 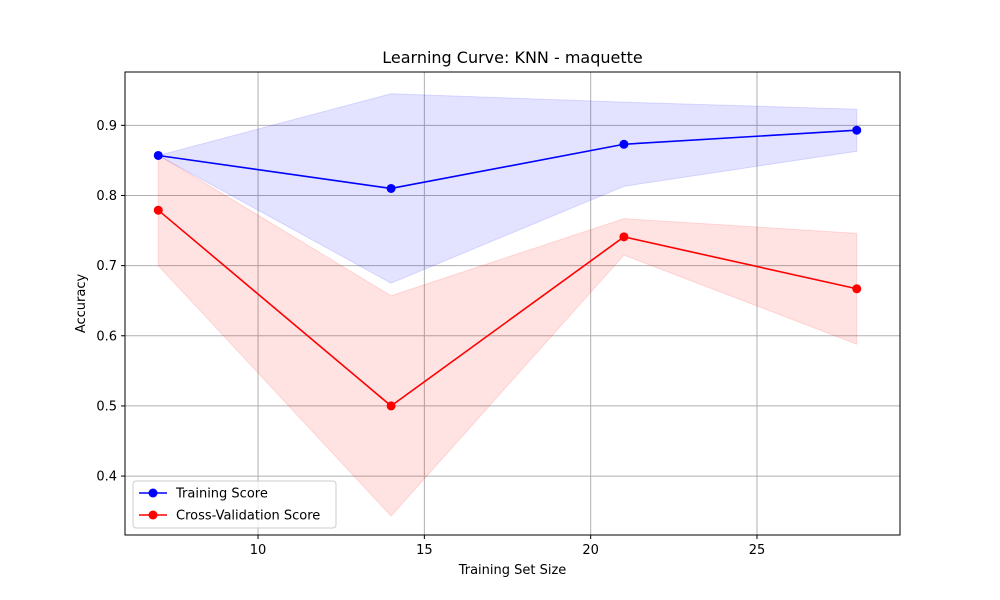 What do you see at coordinates (757, 550) in the screenshot?
I see `x-tick-label: 25` at bounding box center [757, 550].